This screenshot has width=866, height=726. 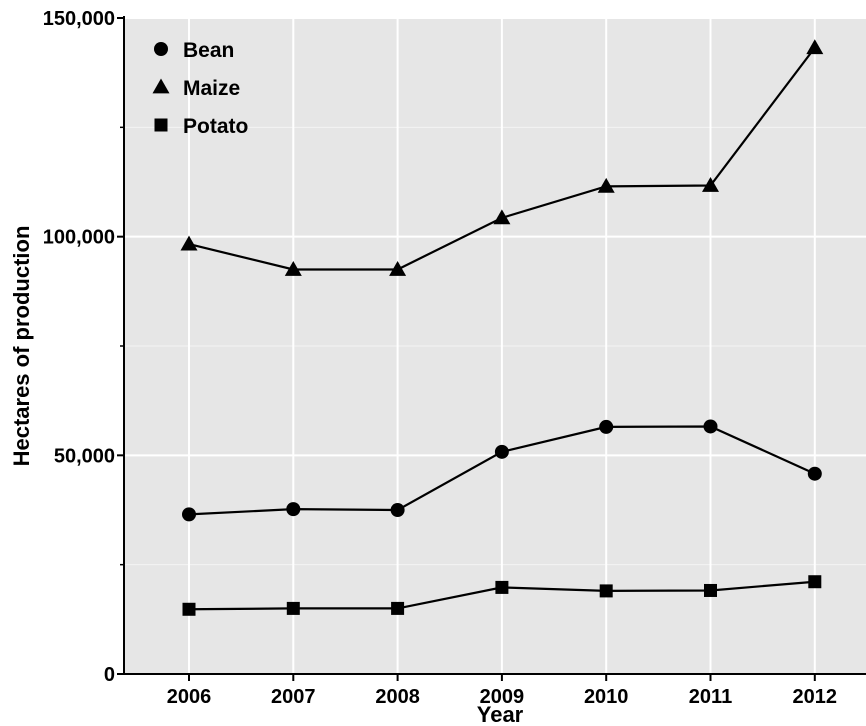 What do you see at coordinates (710, 697) in the screenshot?
I see `x-tick-label: 2011` at bounding box center [710, 697].